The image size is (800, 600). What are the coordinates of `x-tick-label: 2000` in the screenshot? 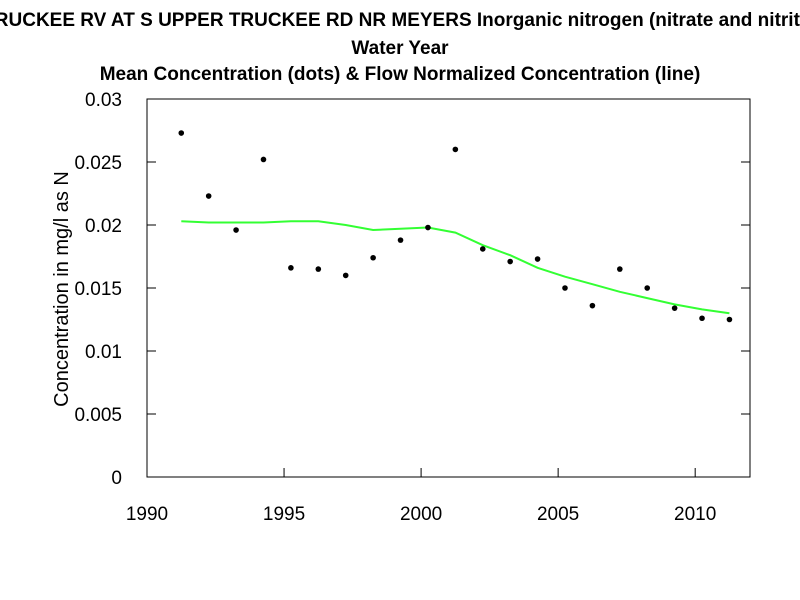 It's located at (421, 514).